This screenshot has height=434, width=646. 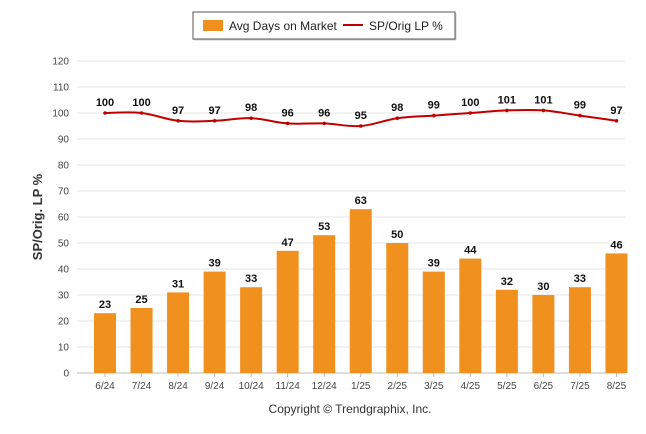 What do you see at coordinates (544, 386) in the screenshot?
I see `x-tick-label: 6/25` at bounding box center [544, 386].